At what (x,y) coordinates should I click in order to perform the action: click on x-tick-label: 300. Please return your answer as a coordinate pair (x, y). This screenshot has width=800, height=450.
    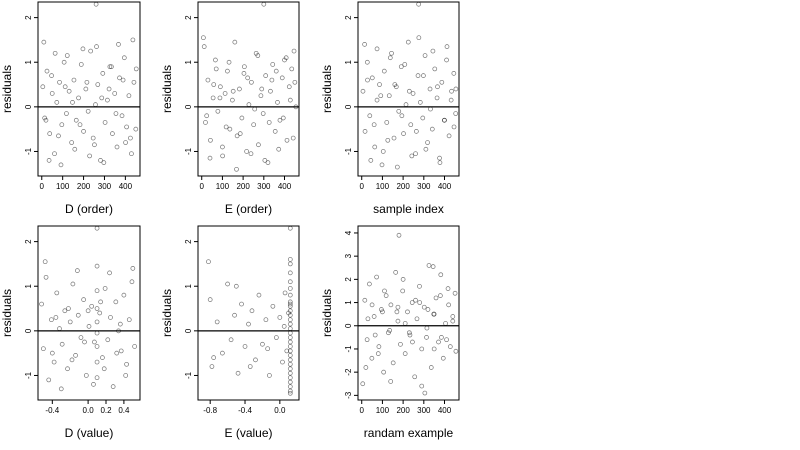
    Looking at the image, I should click on (424, 186).